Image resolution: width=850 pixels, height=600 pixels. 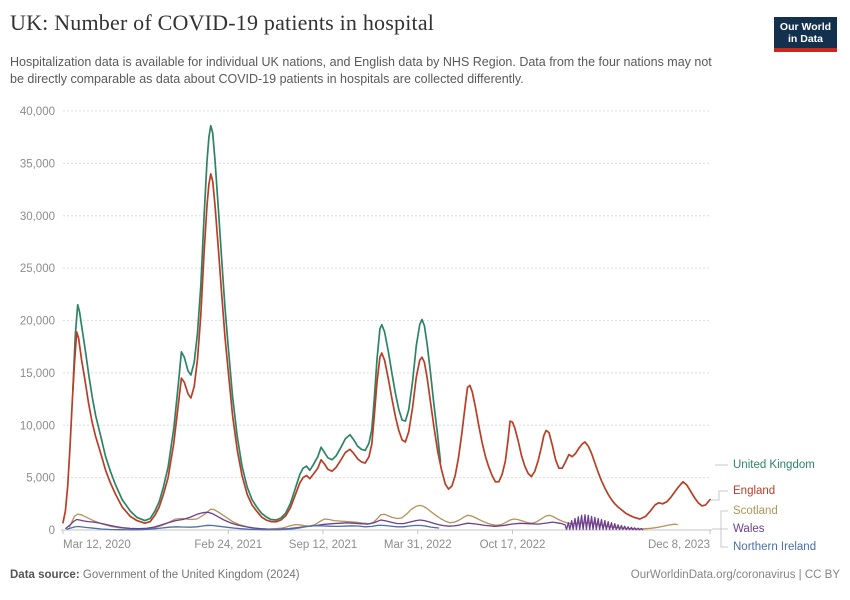 I want to click on x-axis-tick-label: Mar 12, 2020, so click(x=97, y=545).